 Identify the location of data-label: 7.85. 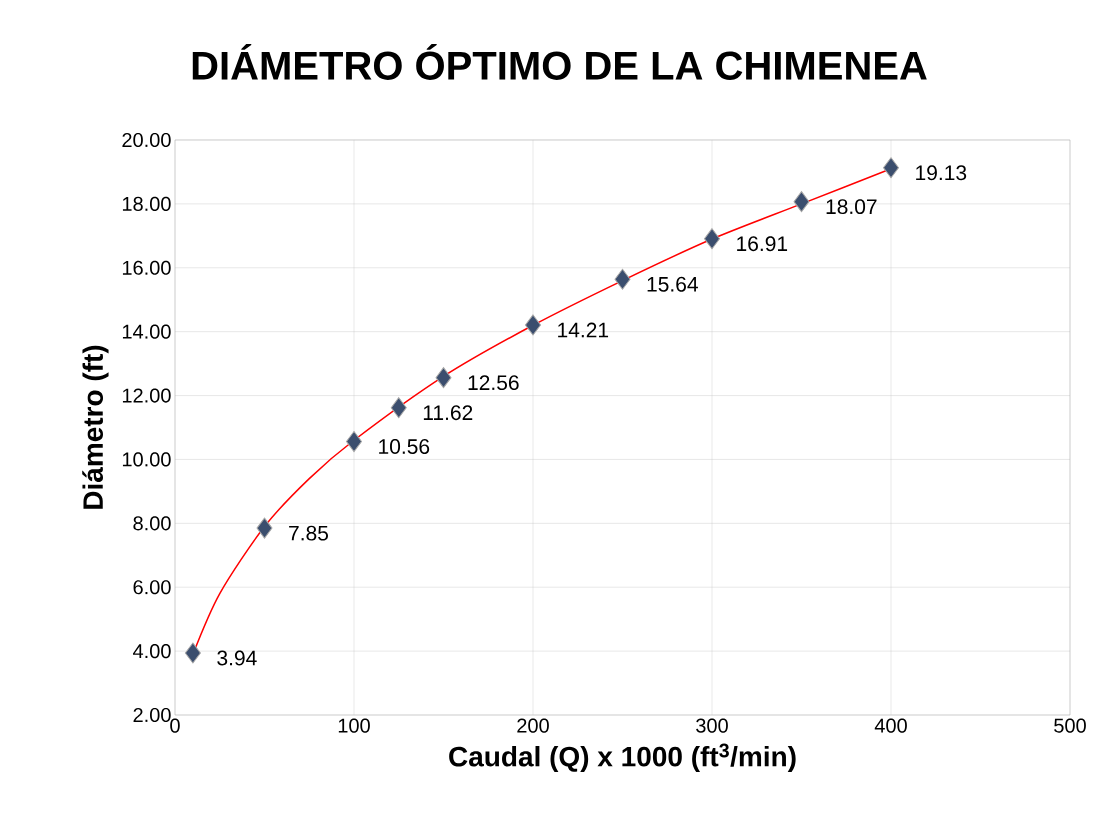
(309, 533).